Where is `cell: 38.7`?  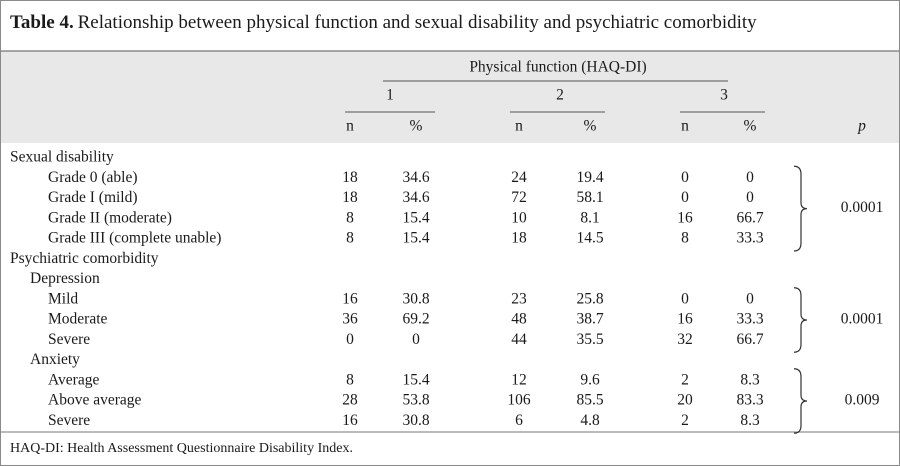 cell: 38.7 is located at coordinates (589, 319).